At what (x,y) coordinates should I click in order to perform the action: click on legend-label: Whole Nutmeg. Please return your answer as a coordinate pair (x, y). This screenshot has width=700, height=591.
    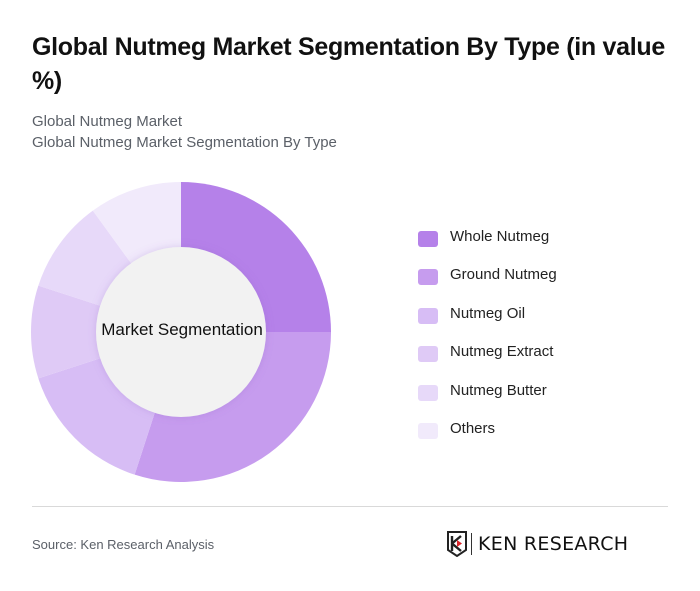
    Looking at the image, I should click on (500, 236).